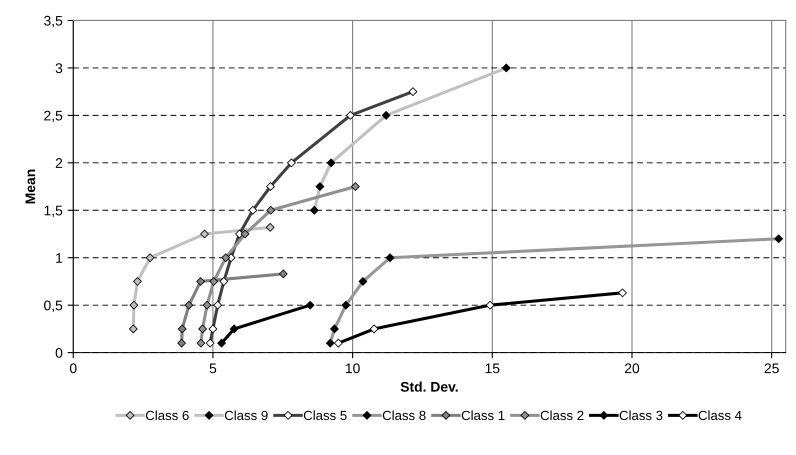 The image size is (796, 455). Describe the element at coordinates (353, 368) in the screenshot. I see `x-tick-label: 10` at that location.